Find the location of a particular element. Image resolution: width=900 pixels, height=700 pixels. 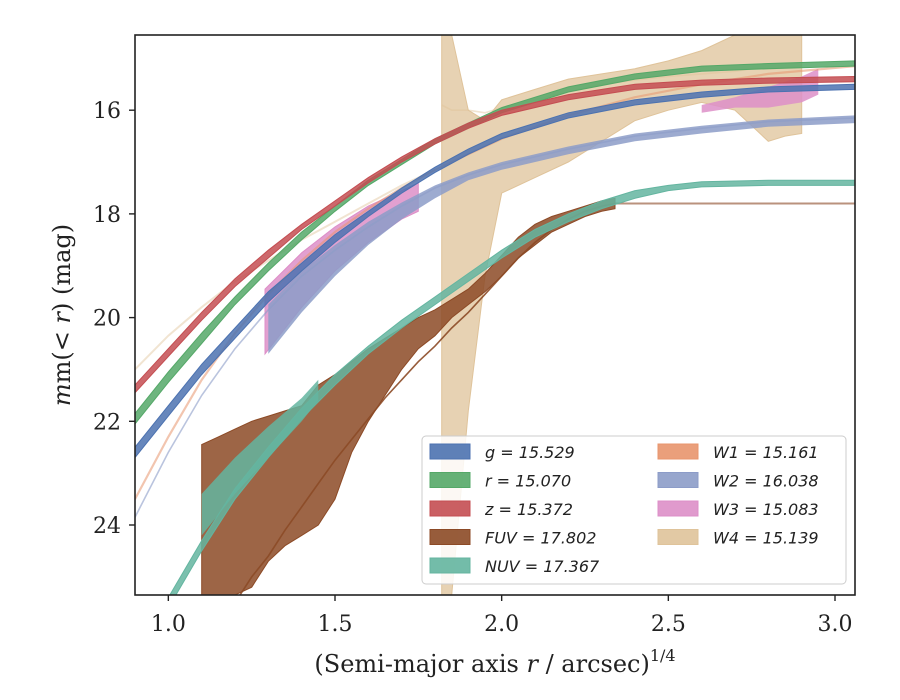

x-tick-labels: 1.0 1.5 2.0 2.5 3.0 is located at coordinates (502, 624).